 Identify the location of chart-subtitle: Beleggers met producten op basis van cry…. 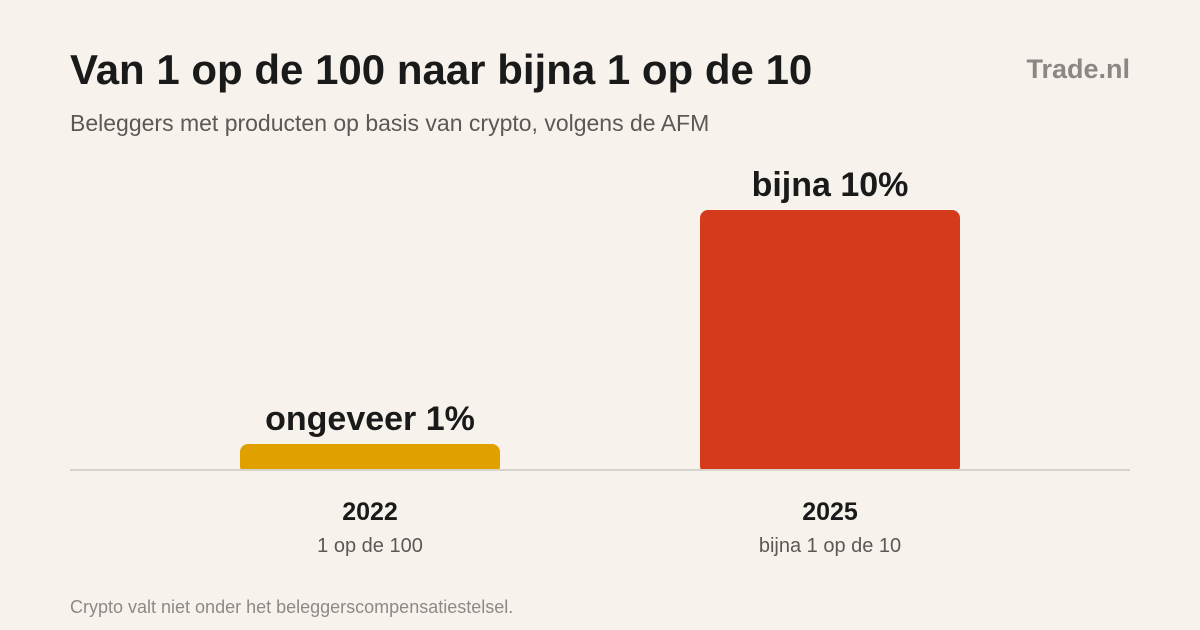
(390, 123).